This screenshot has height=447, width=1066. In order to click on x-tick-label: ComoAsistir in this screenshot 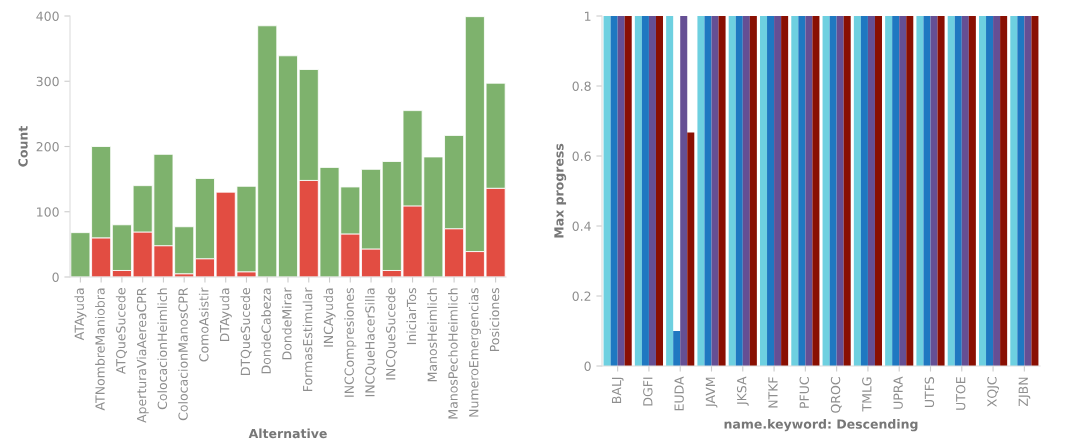, I will do `click(203, 324)`.